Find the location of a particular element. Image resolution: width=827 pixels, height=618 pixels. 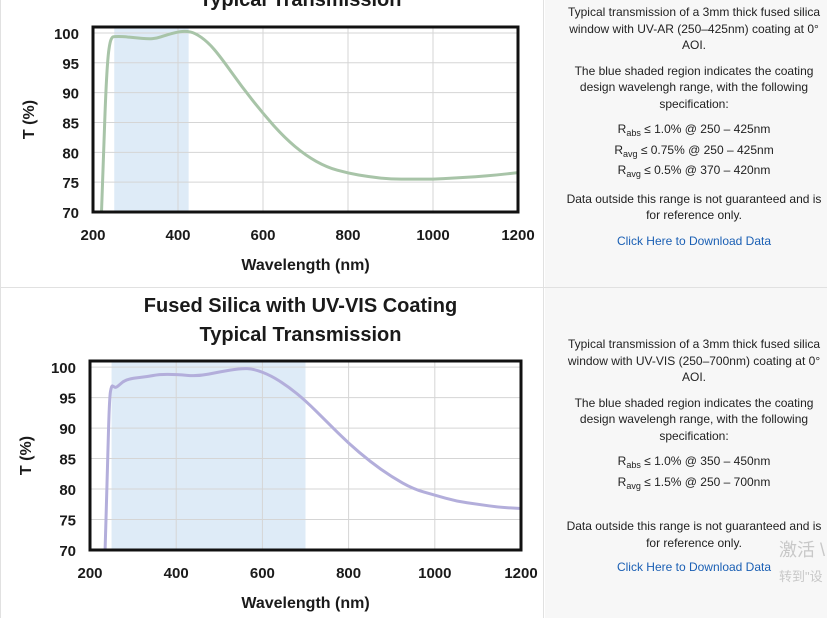

spec-value: ≤ 1.0% @ 250 – 425nm is located at coordinates (705, 129).